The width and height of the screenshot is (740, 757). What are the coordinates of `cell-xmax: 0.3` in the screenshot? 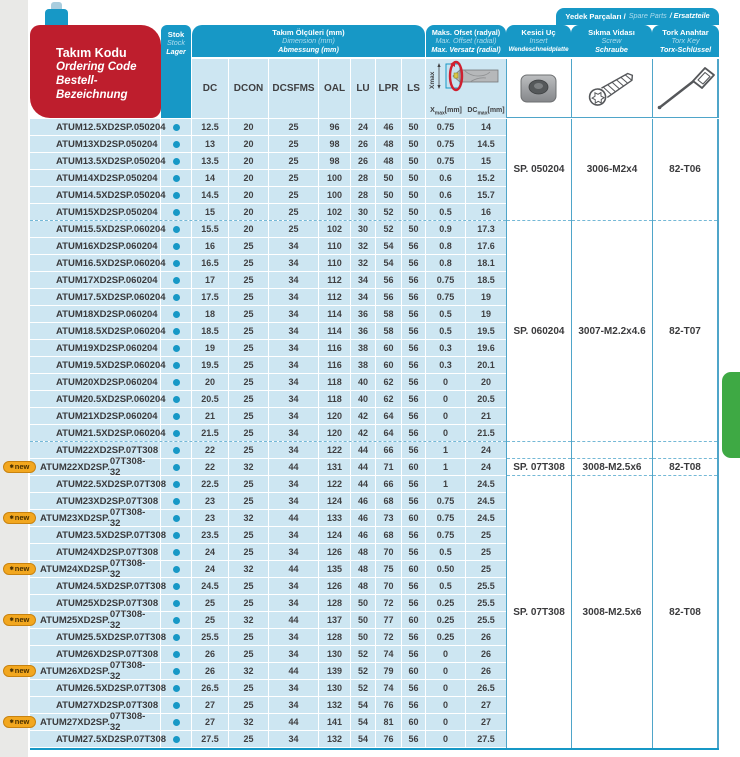 It's located at (445, 365).